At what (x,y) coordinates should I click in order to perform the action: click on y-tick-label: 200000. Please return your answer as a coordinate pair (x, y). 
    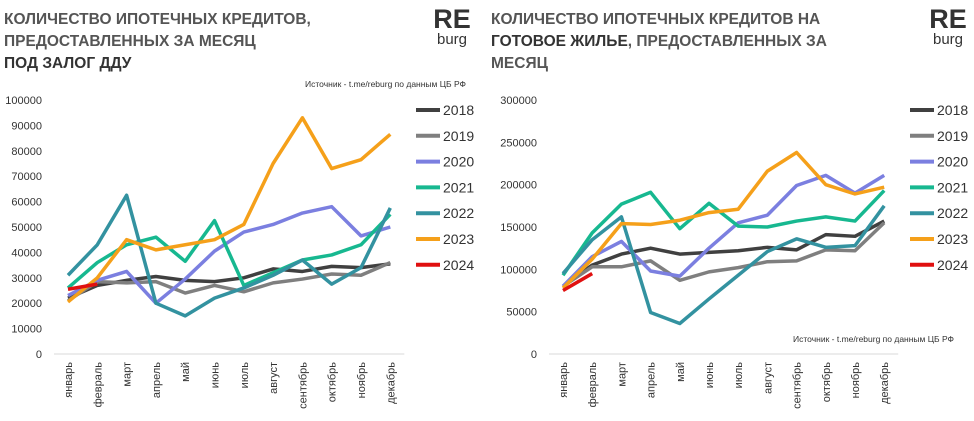
    Looking at the image, I should click on (518, 186).